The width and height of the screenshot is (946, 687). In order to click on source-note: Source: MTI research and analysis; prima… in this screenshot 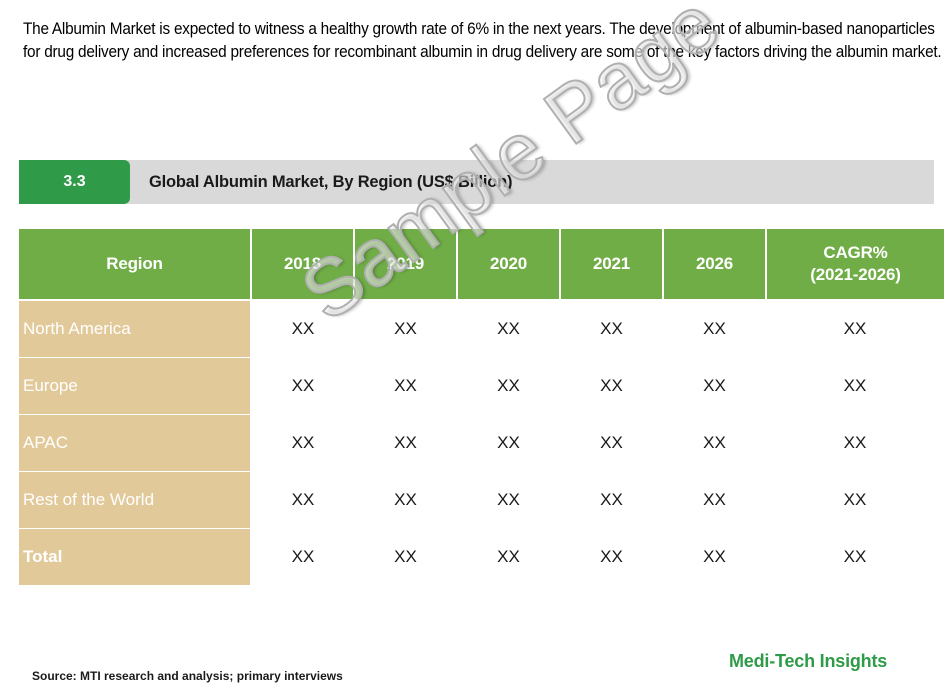, I will do `click(187, 676)`.